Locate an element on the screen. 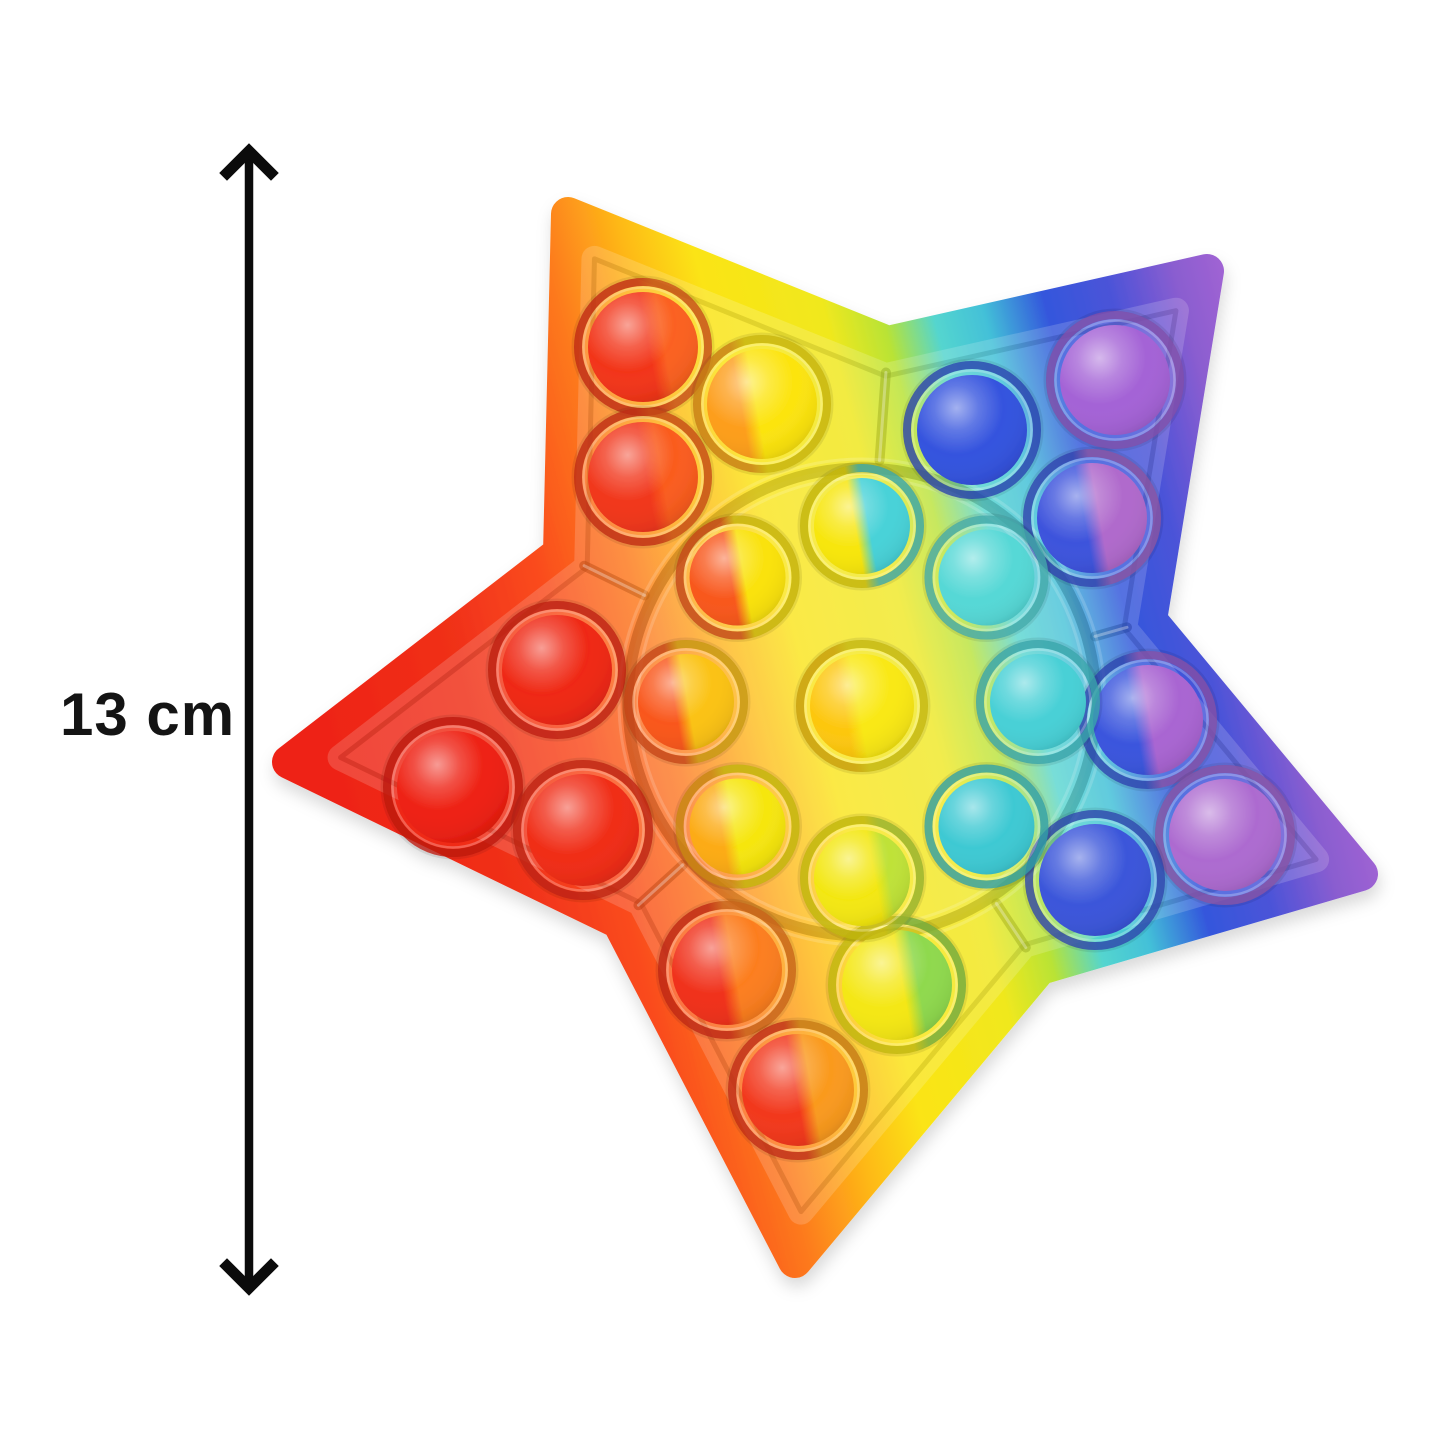 This screenshot has height=1445, width=1445. vertical-double-arrow-icon is located at coordinates (249, 719).